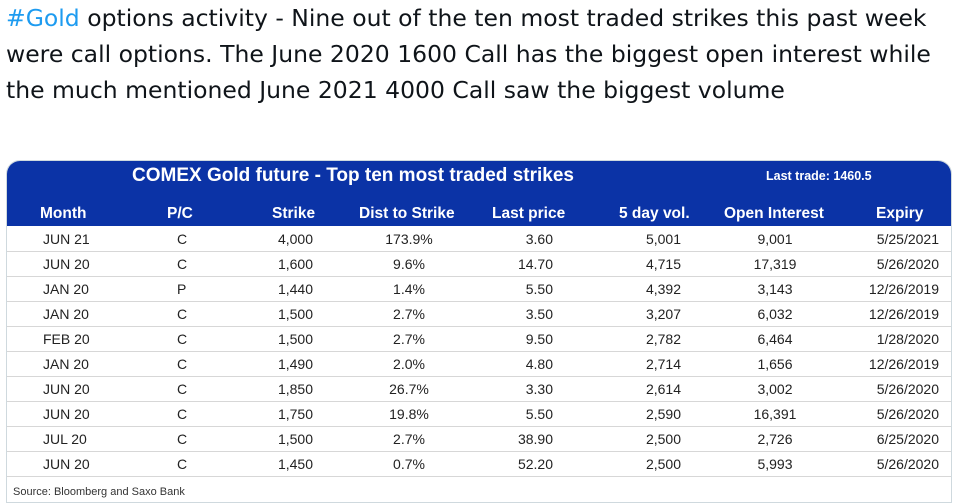 Image resolution: width=954 pixels, height=503 pixels. I want to click on cell-expiry: 6/25/2020, so click(907, 439).